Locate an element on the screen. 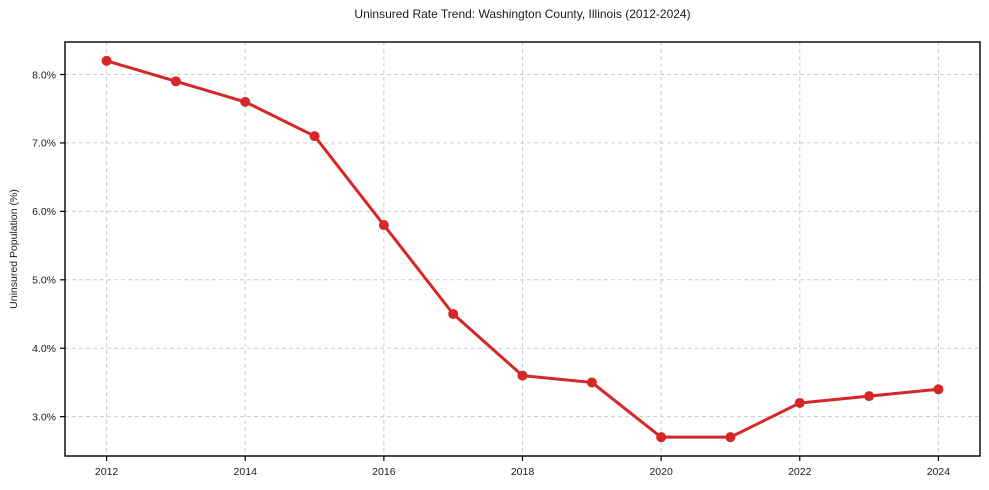 This screenshot has height=490, width=989. y-tick-label: 6.0% is located at coordinates (44, 212).